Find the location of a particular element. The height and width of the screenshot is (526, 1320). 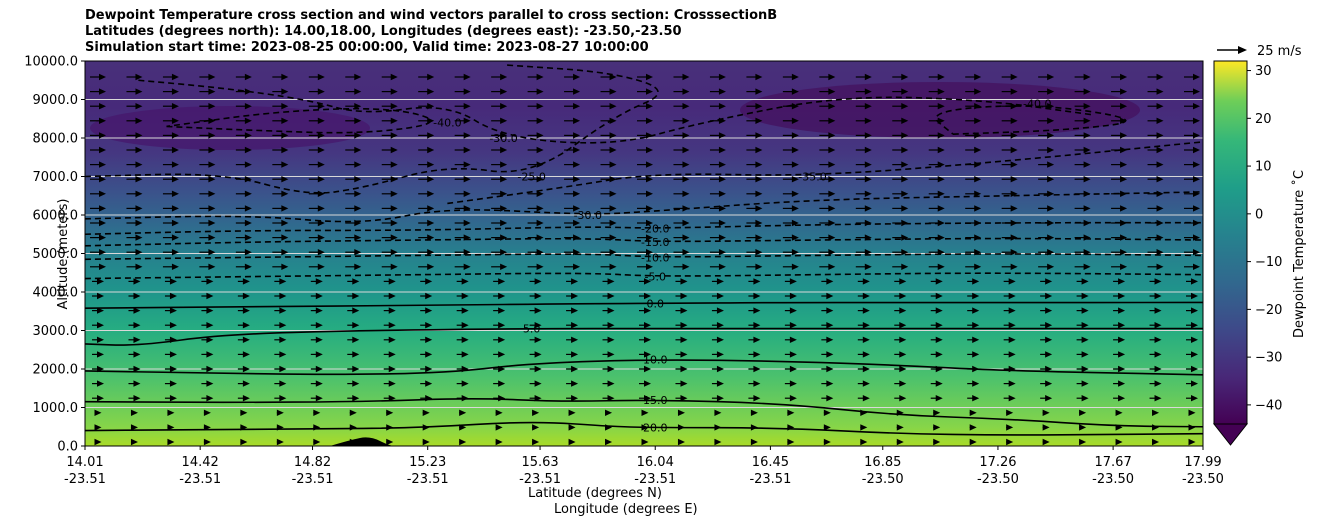

colorbar-tick-label: −40 is located at coordinates (1268, 405).